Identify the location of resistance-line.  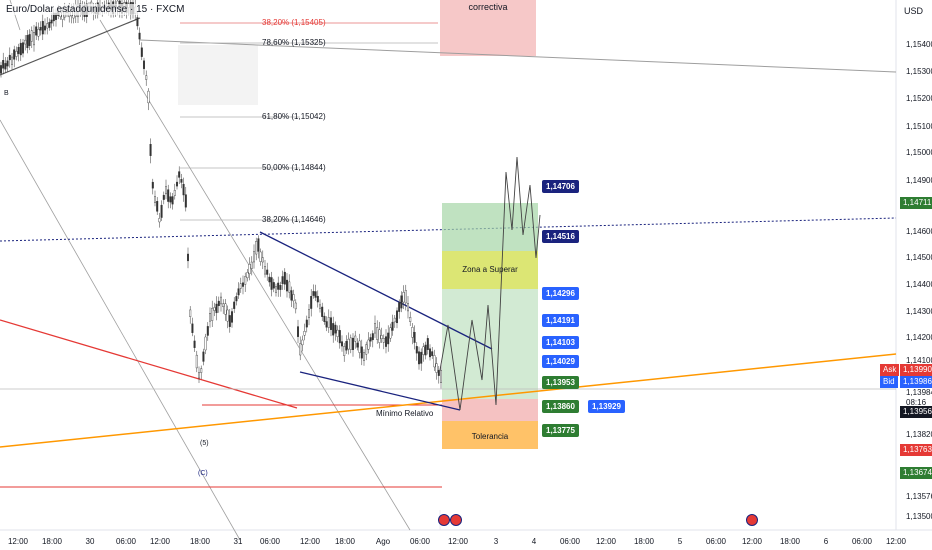
(518, 56).